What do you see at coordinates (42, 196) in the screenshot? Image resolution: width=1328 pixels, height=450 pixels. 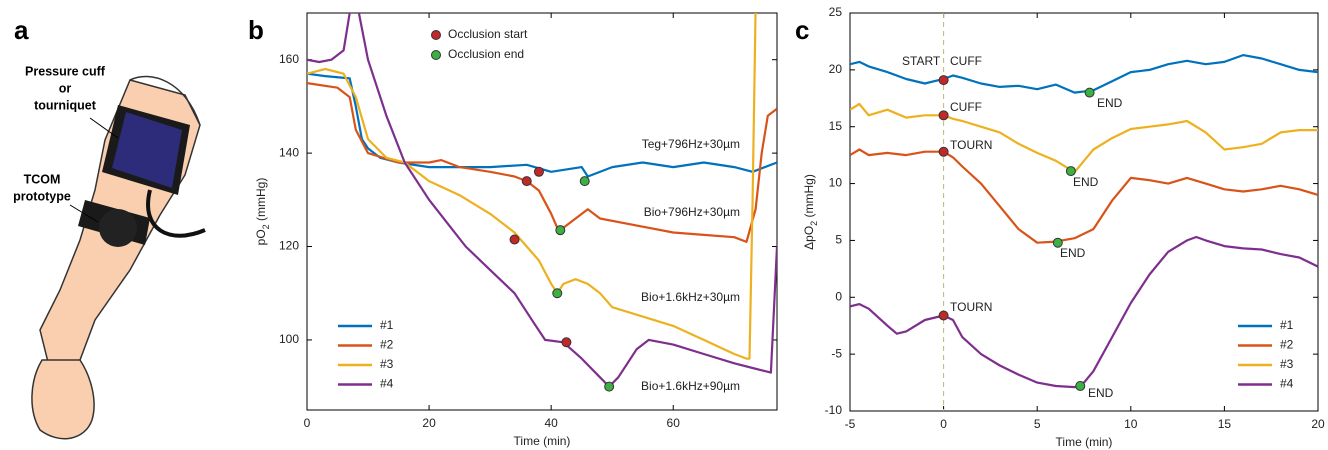 I see `label: prototype` at bounding box center [42, 196].